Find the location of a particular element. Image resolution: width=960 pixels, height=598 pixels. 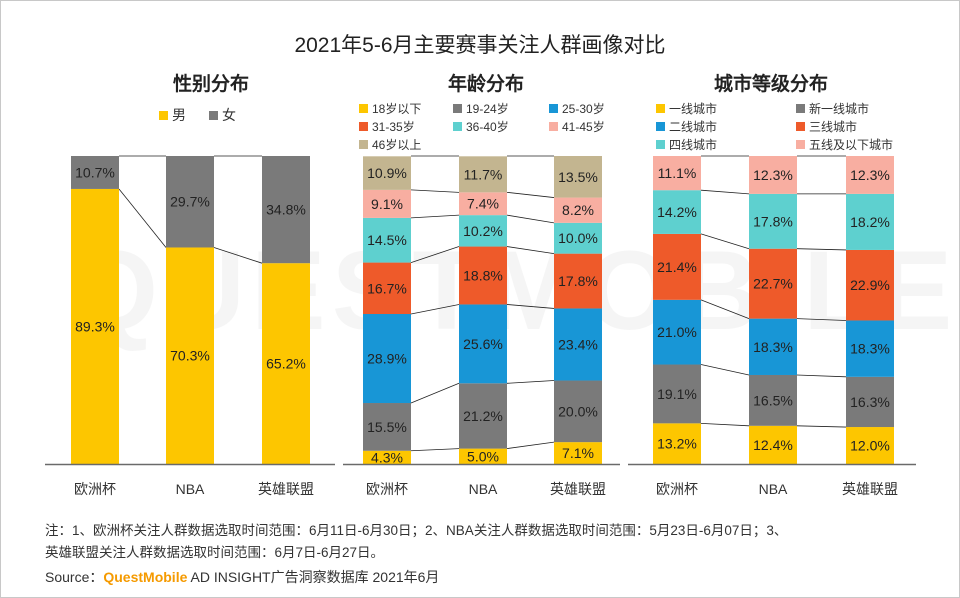

legend-label-age-3: 31-35岁 is located at coordinates (393, 126).